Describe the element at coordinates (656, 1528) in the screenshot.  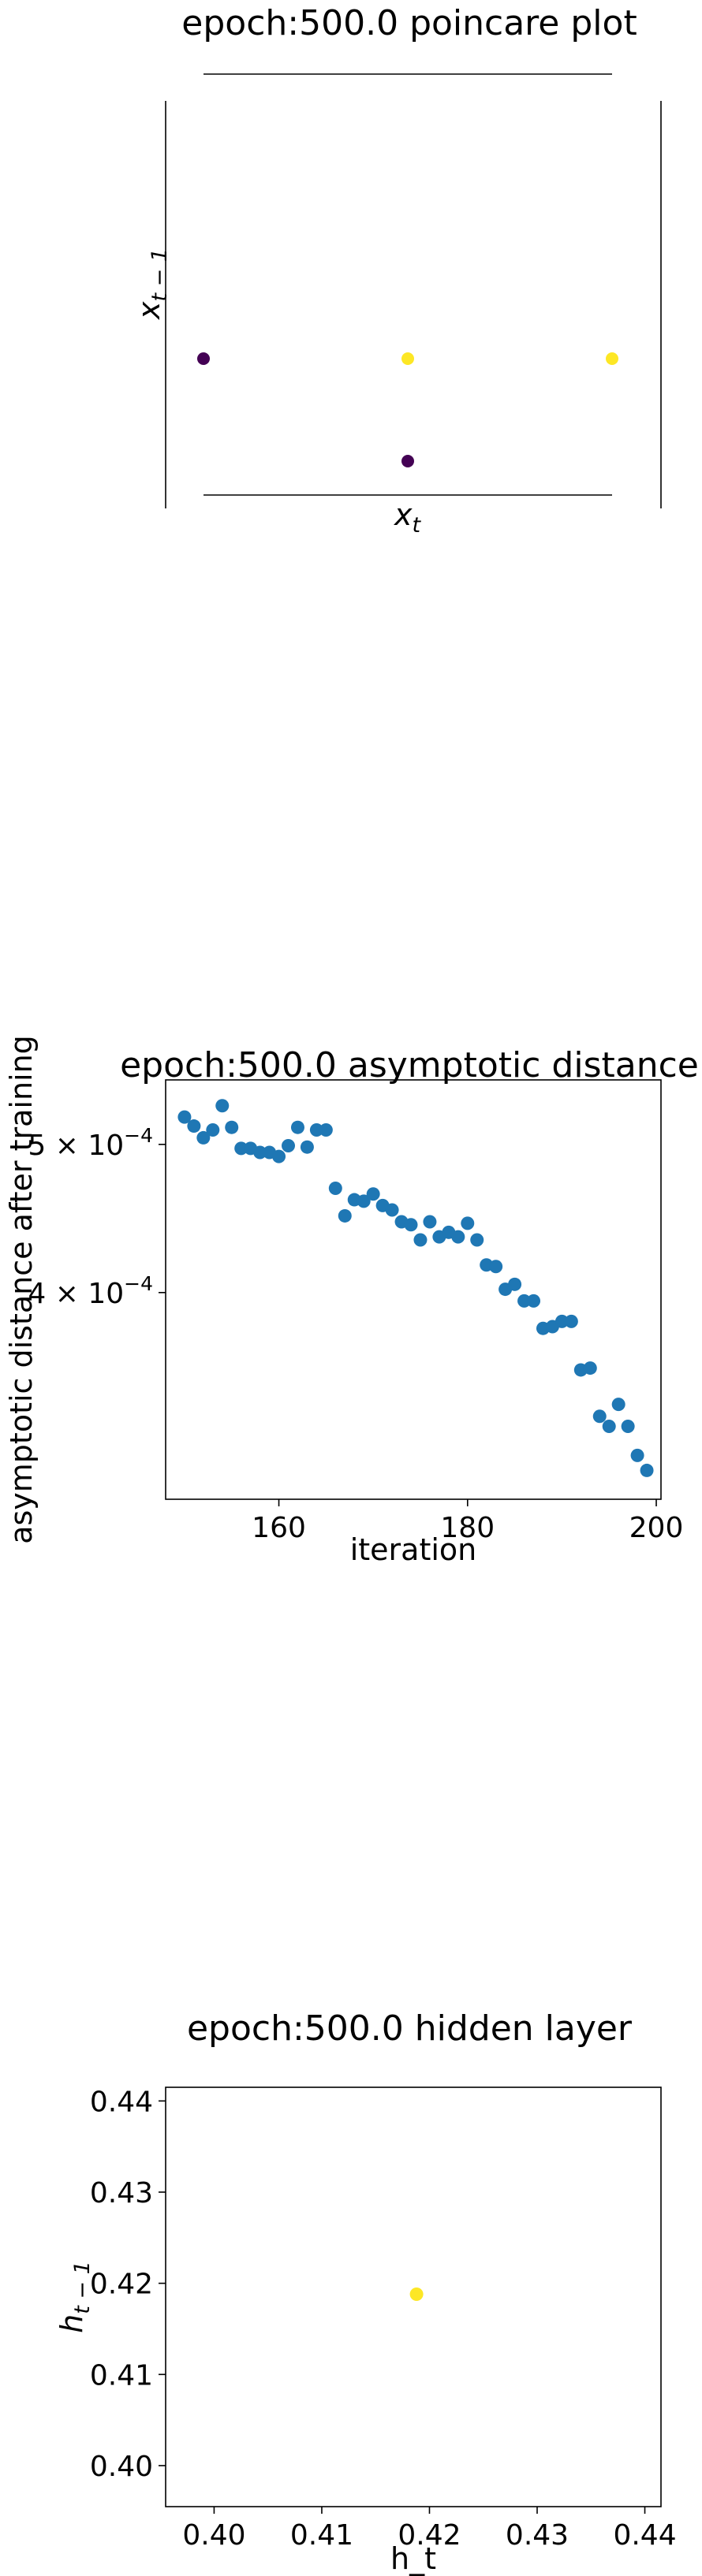
I see `asym-x-tick-label-2: 200` at that location.